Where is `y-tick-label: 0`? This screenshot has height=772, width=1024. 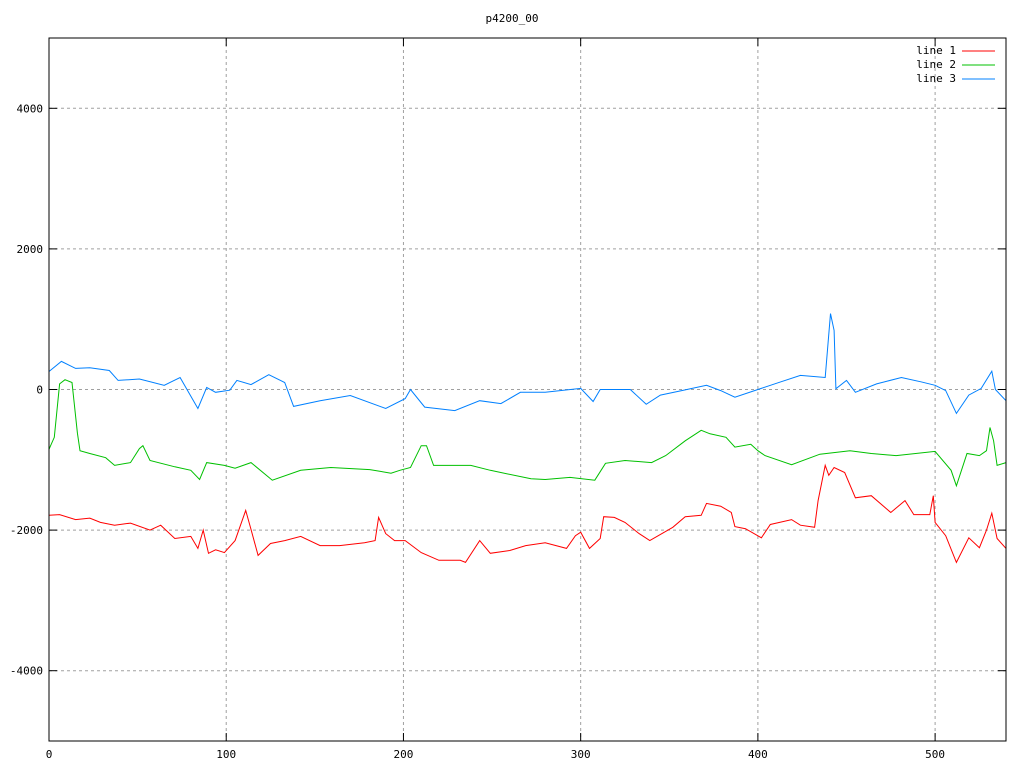 y-tick-label: 0 is located at coordinates (39, 390).